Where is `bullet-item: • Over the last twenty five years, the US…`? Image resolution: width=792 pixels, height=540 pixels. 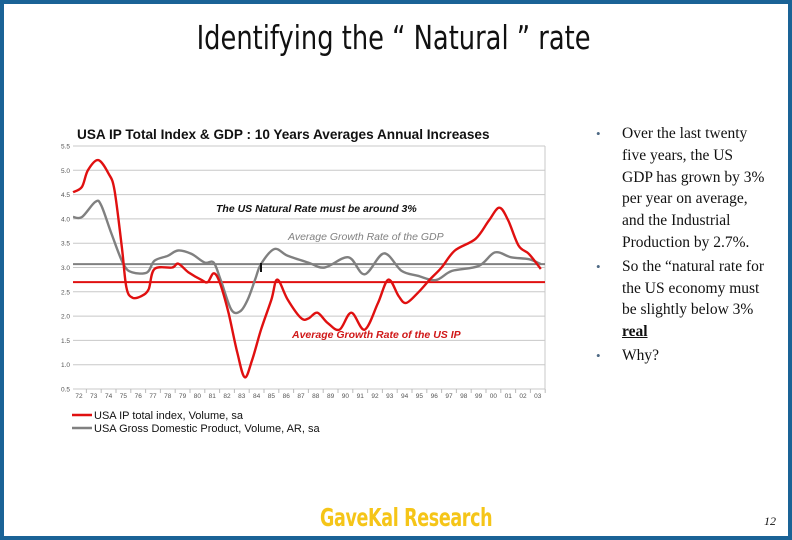 bullet-item: • Over the last twenty five years, the US… is located at coordinates (681, 188).